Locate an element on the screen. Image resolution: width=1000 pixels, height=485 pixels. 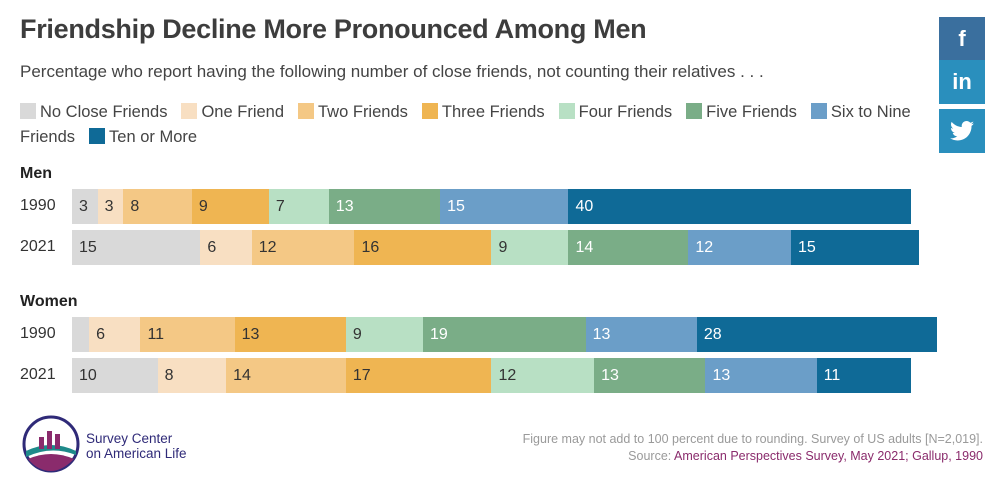
legend-item: One Friend is located at coordinates (232, 112).